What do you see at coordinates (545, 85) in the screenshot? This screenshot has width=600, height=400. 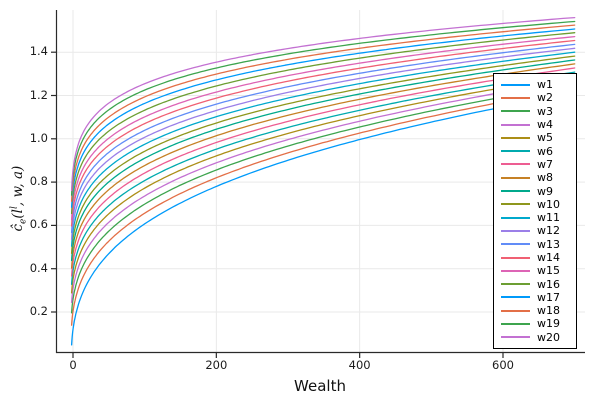 I see `legend-label: w1` at bounding box center [545, 85].